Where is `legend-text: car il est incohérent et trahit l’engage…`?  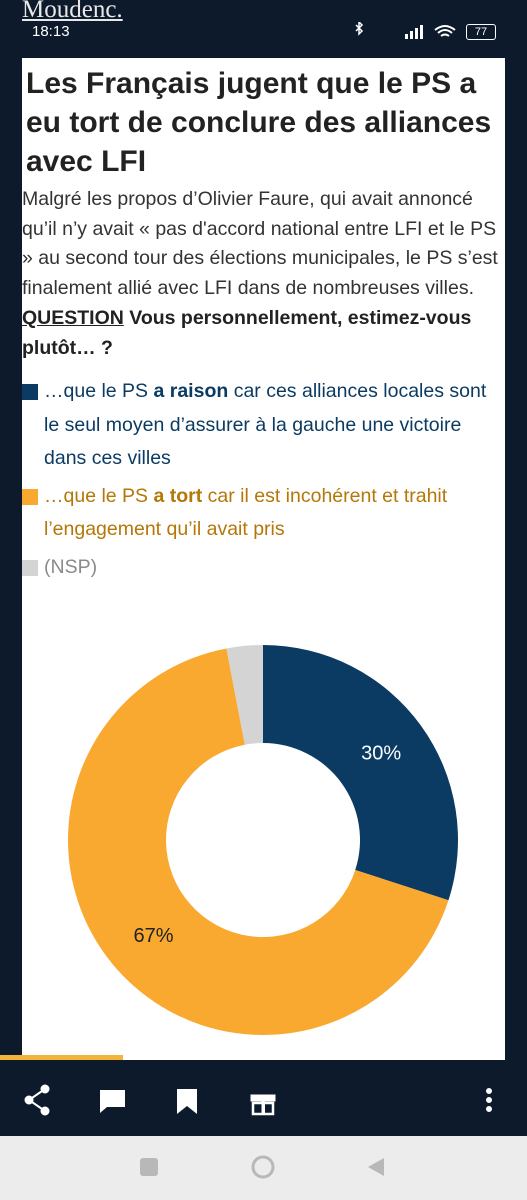
legend-text: car il est incohérent et trahit l’engage… is located at coordinates (246, 512).